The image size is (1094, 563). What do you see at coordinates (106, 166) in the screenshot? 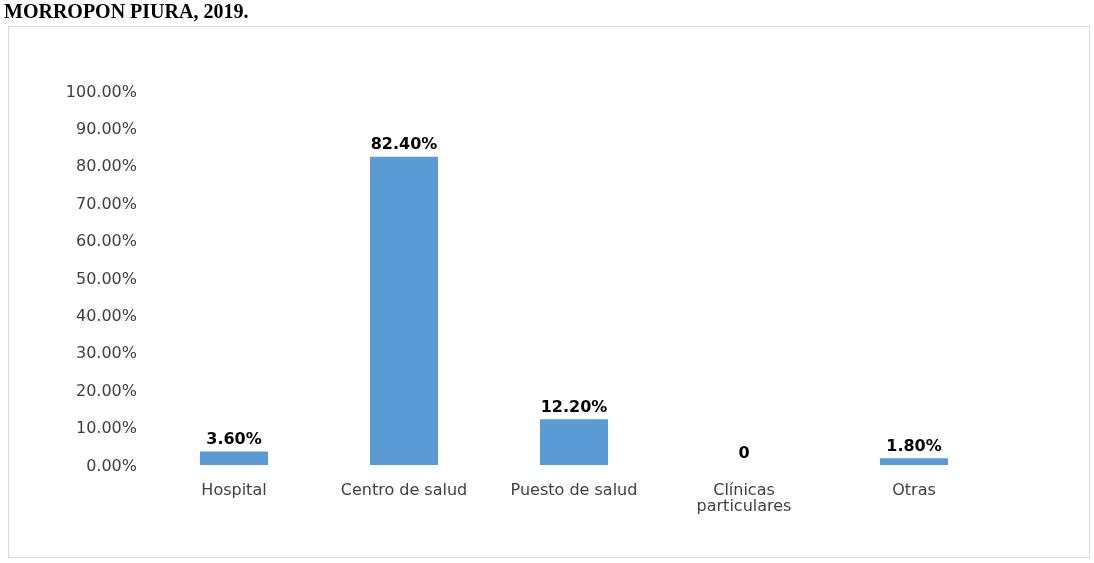
I see `y-tick-label: 80.00%` at bounding box center [106, 166].